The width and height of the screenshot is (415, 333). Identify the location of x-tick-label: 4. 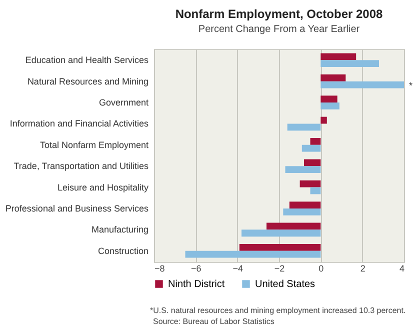
(401, 269).